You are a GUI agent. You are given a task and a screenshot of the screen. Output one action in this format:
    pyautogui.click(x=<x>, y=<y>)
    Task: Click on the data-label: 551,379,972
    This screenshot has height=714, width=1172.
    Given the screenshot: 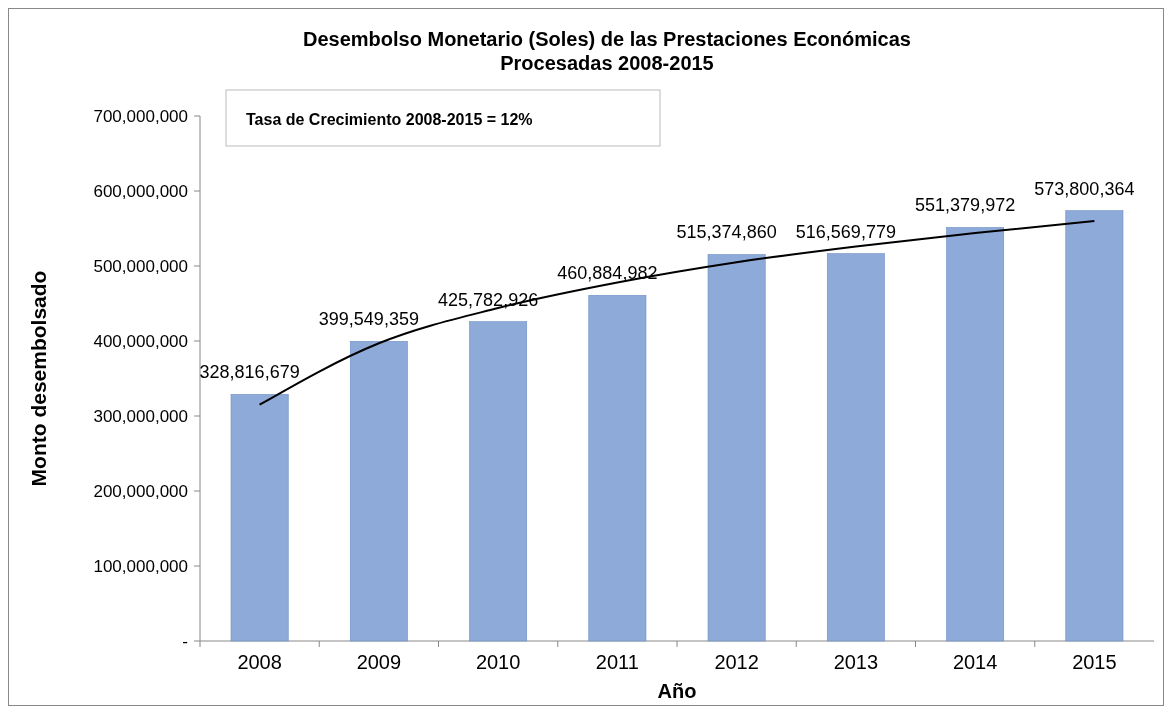 What is the action you would take?
    pyautogui.click(x=965, y=205)
    